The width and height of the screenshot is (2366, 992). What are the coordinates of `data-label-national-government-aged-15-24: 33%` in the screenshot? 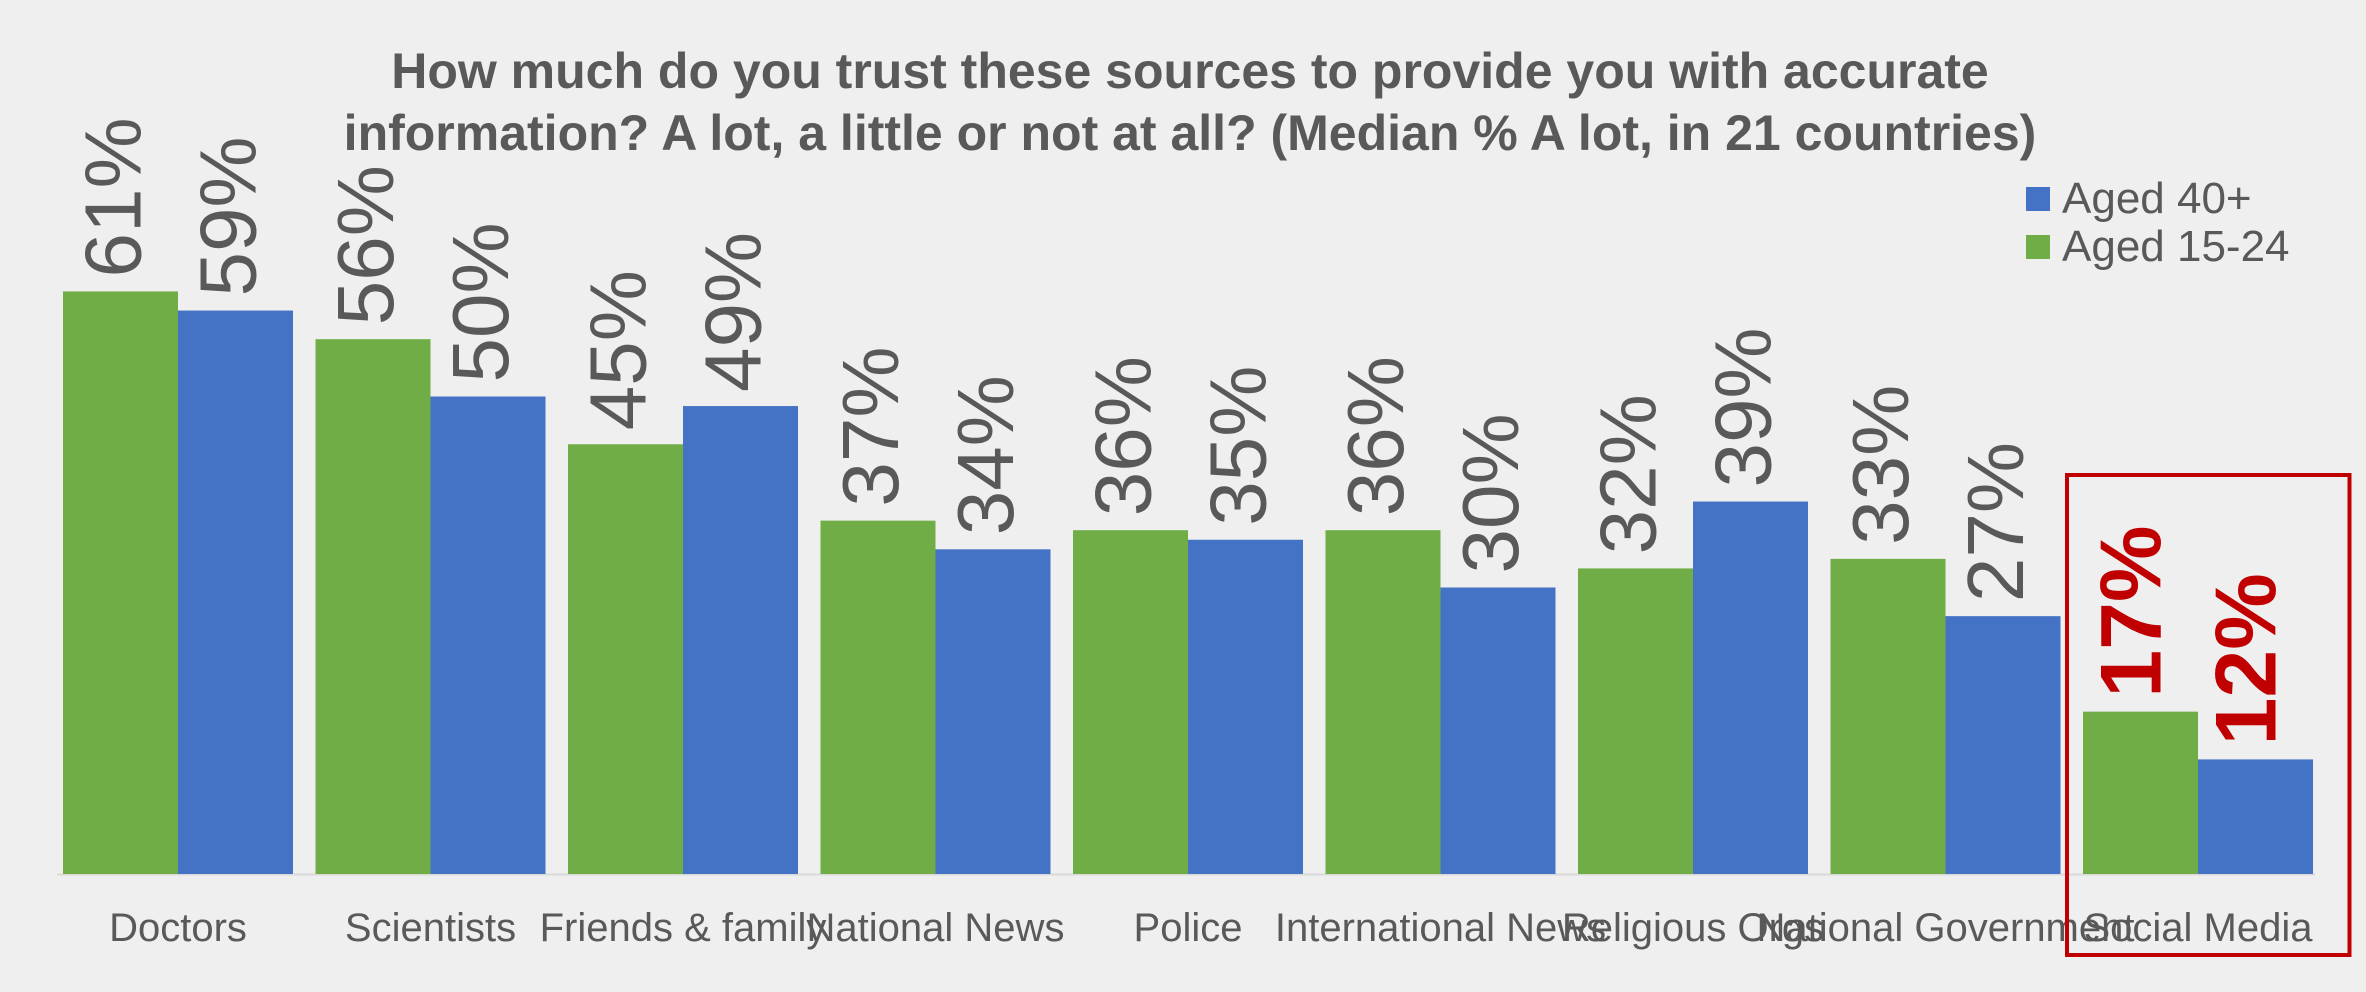 It's located at (1880, 465).